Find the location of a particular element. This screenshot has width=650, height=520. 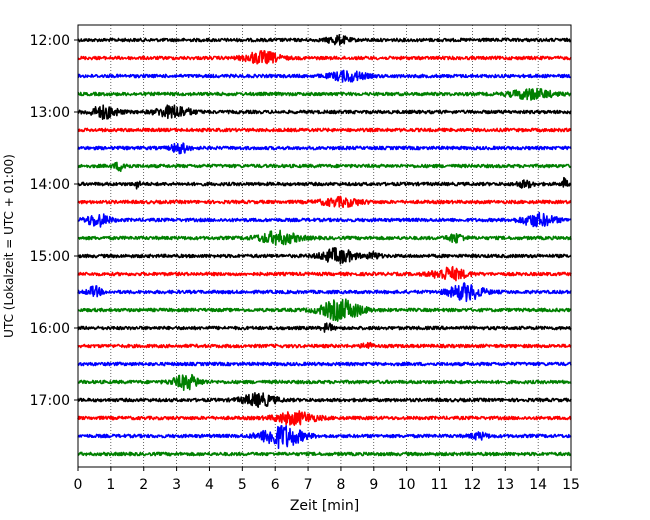

y-axis-label: UTC (Lokalzeit = UTC + 01:00) is located at coordinates (9, 246).